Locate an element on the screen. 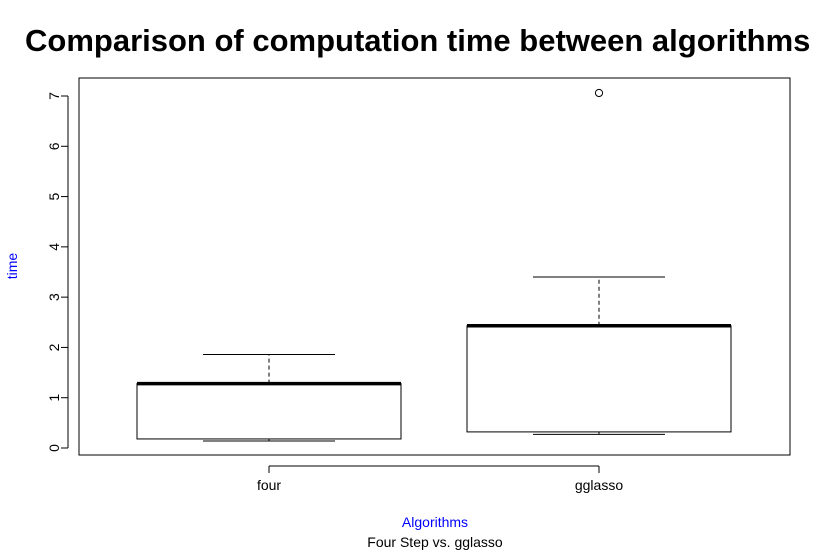 The width and height of the screenshot is (831, 553). y-tick-label: 4 is located at coordinates (54, 247).